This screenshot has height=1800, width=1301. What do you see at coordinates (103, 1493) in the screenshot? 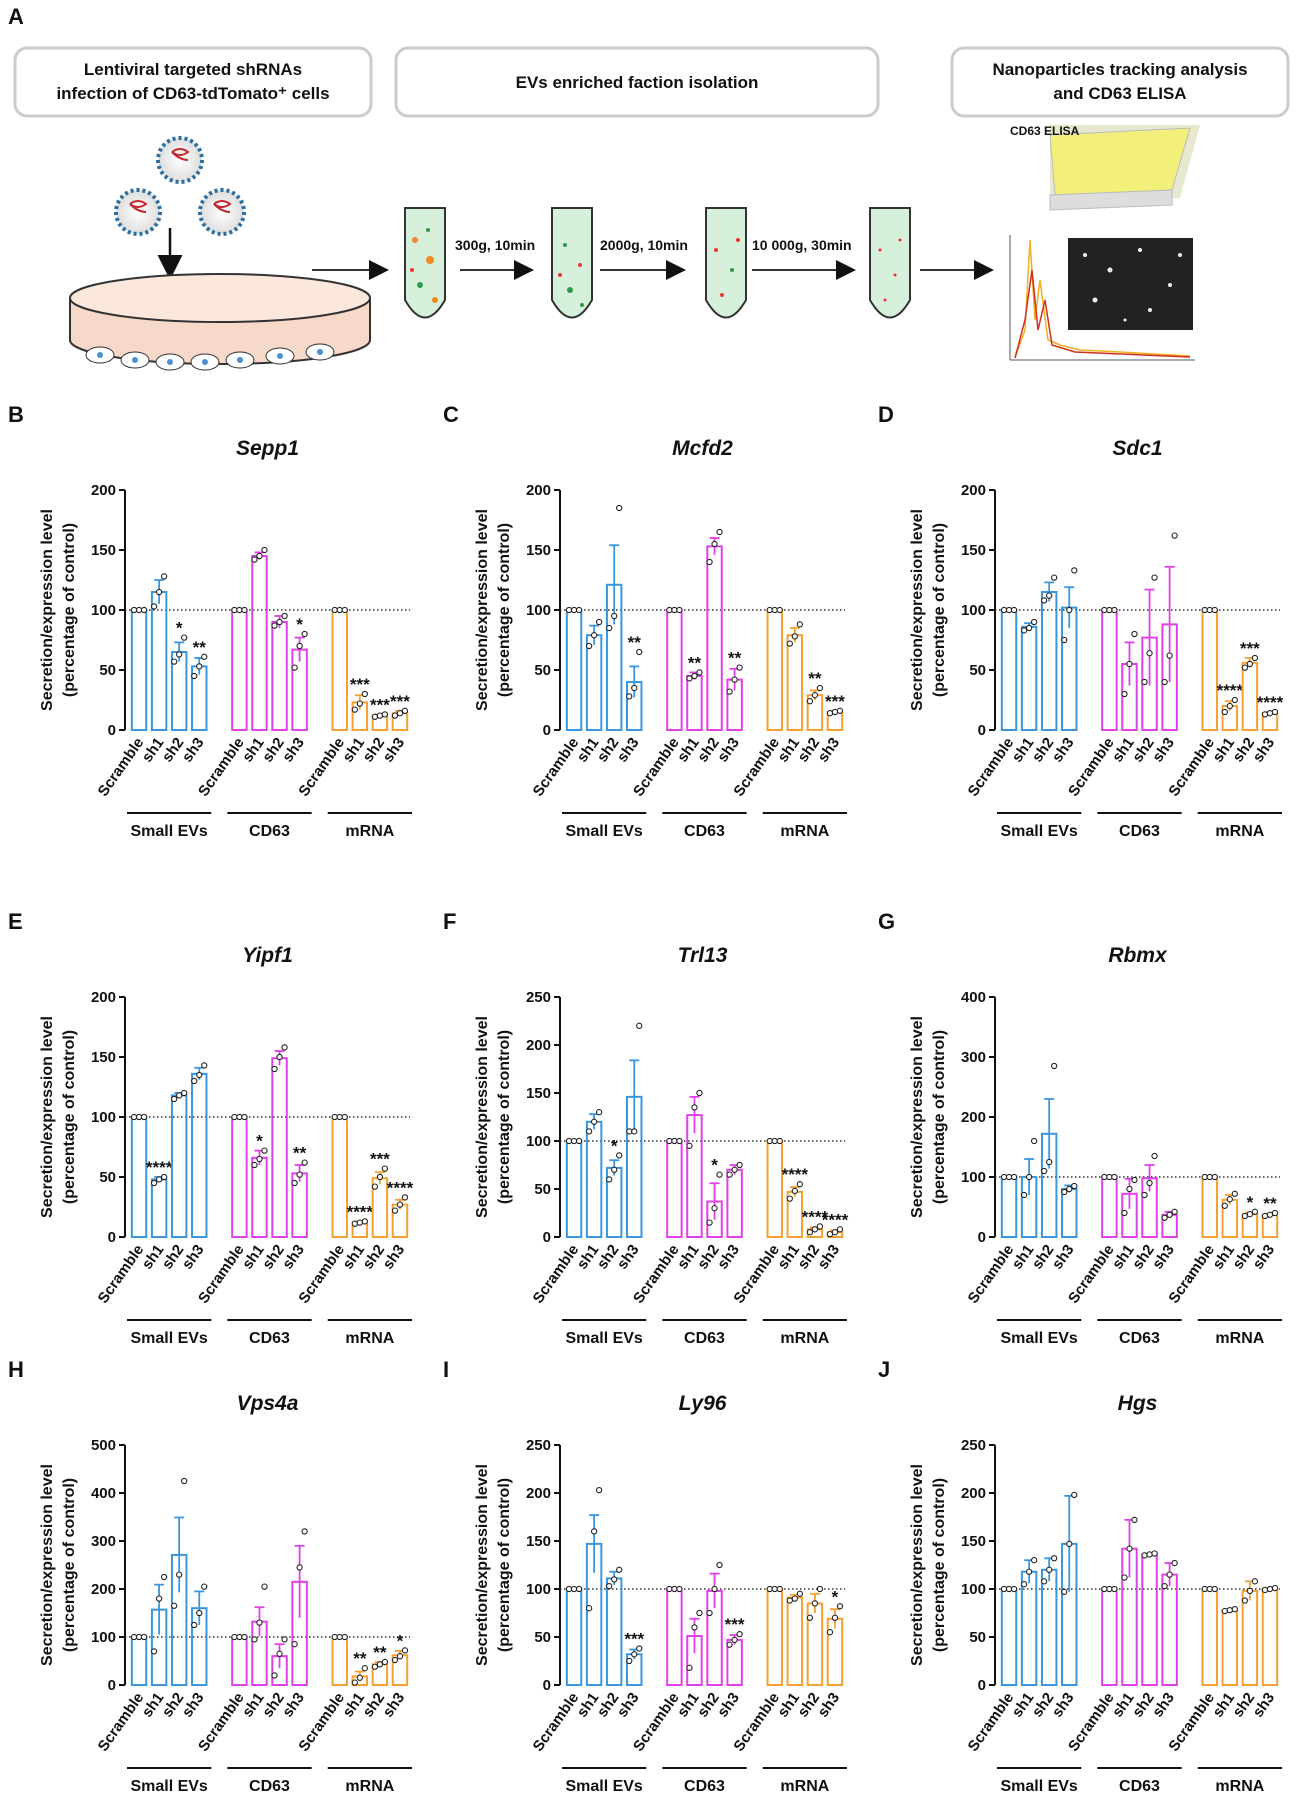
I see `y-tick-label: 400` at bounding box center [103, 1493].